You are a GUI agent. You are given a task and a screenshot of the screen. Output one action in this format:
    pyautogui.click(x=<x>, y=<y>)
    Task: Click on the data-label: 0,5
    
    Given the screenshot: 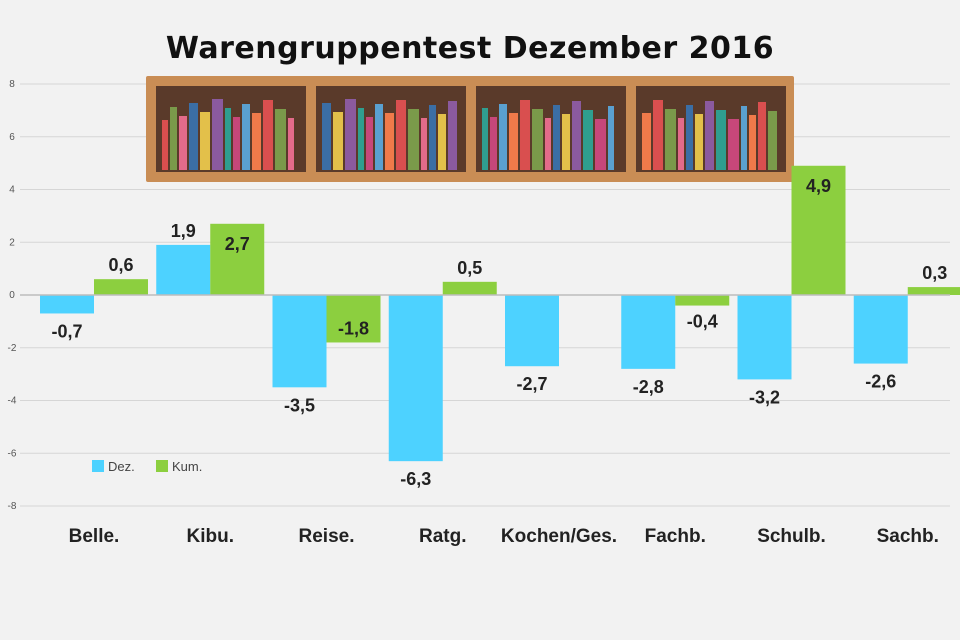 What is the action you would take?
    pyautogui.click(x=469, y=268)
    